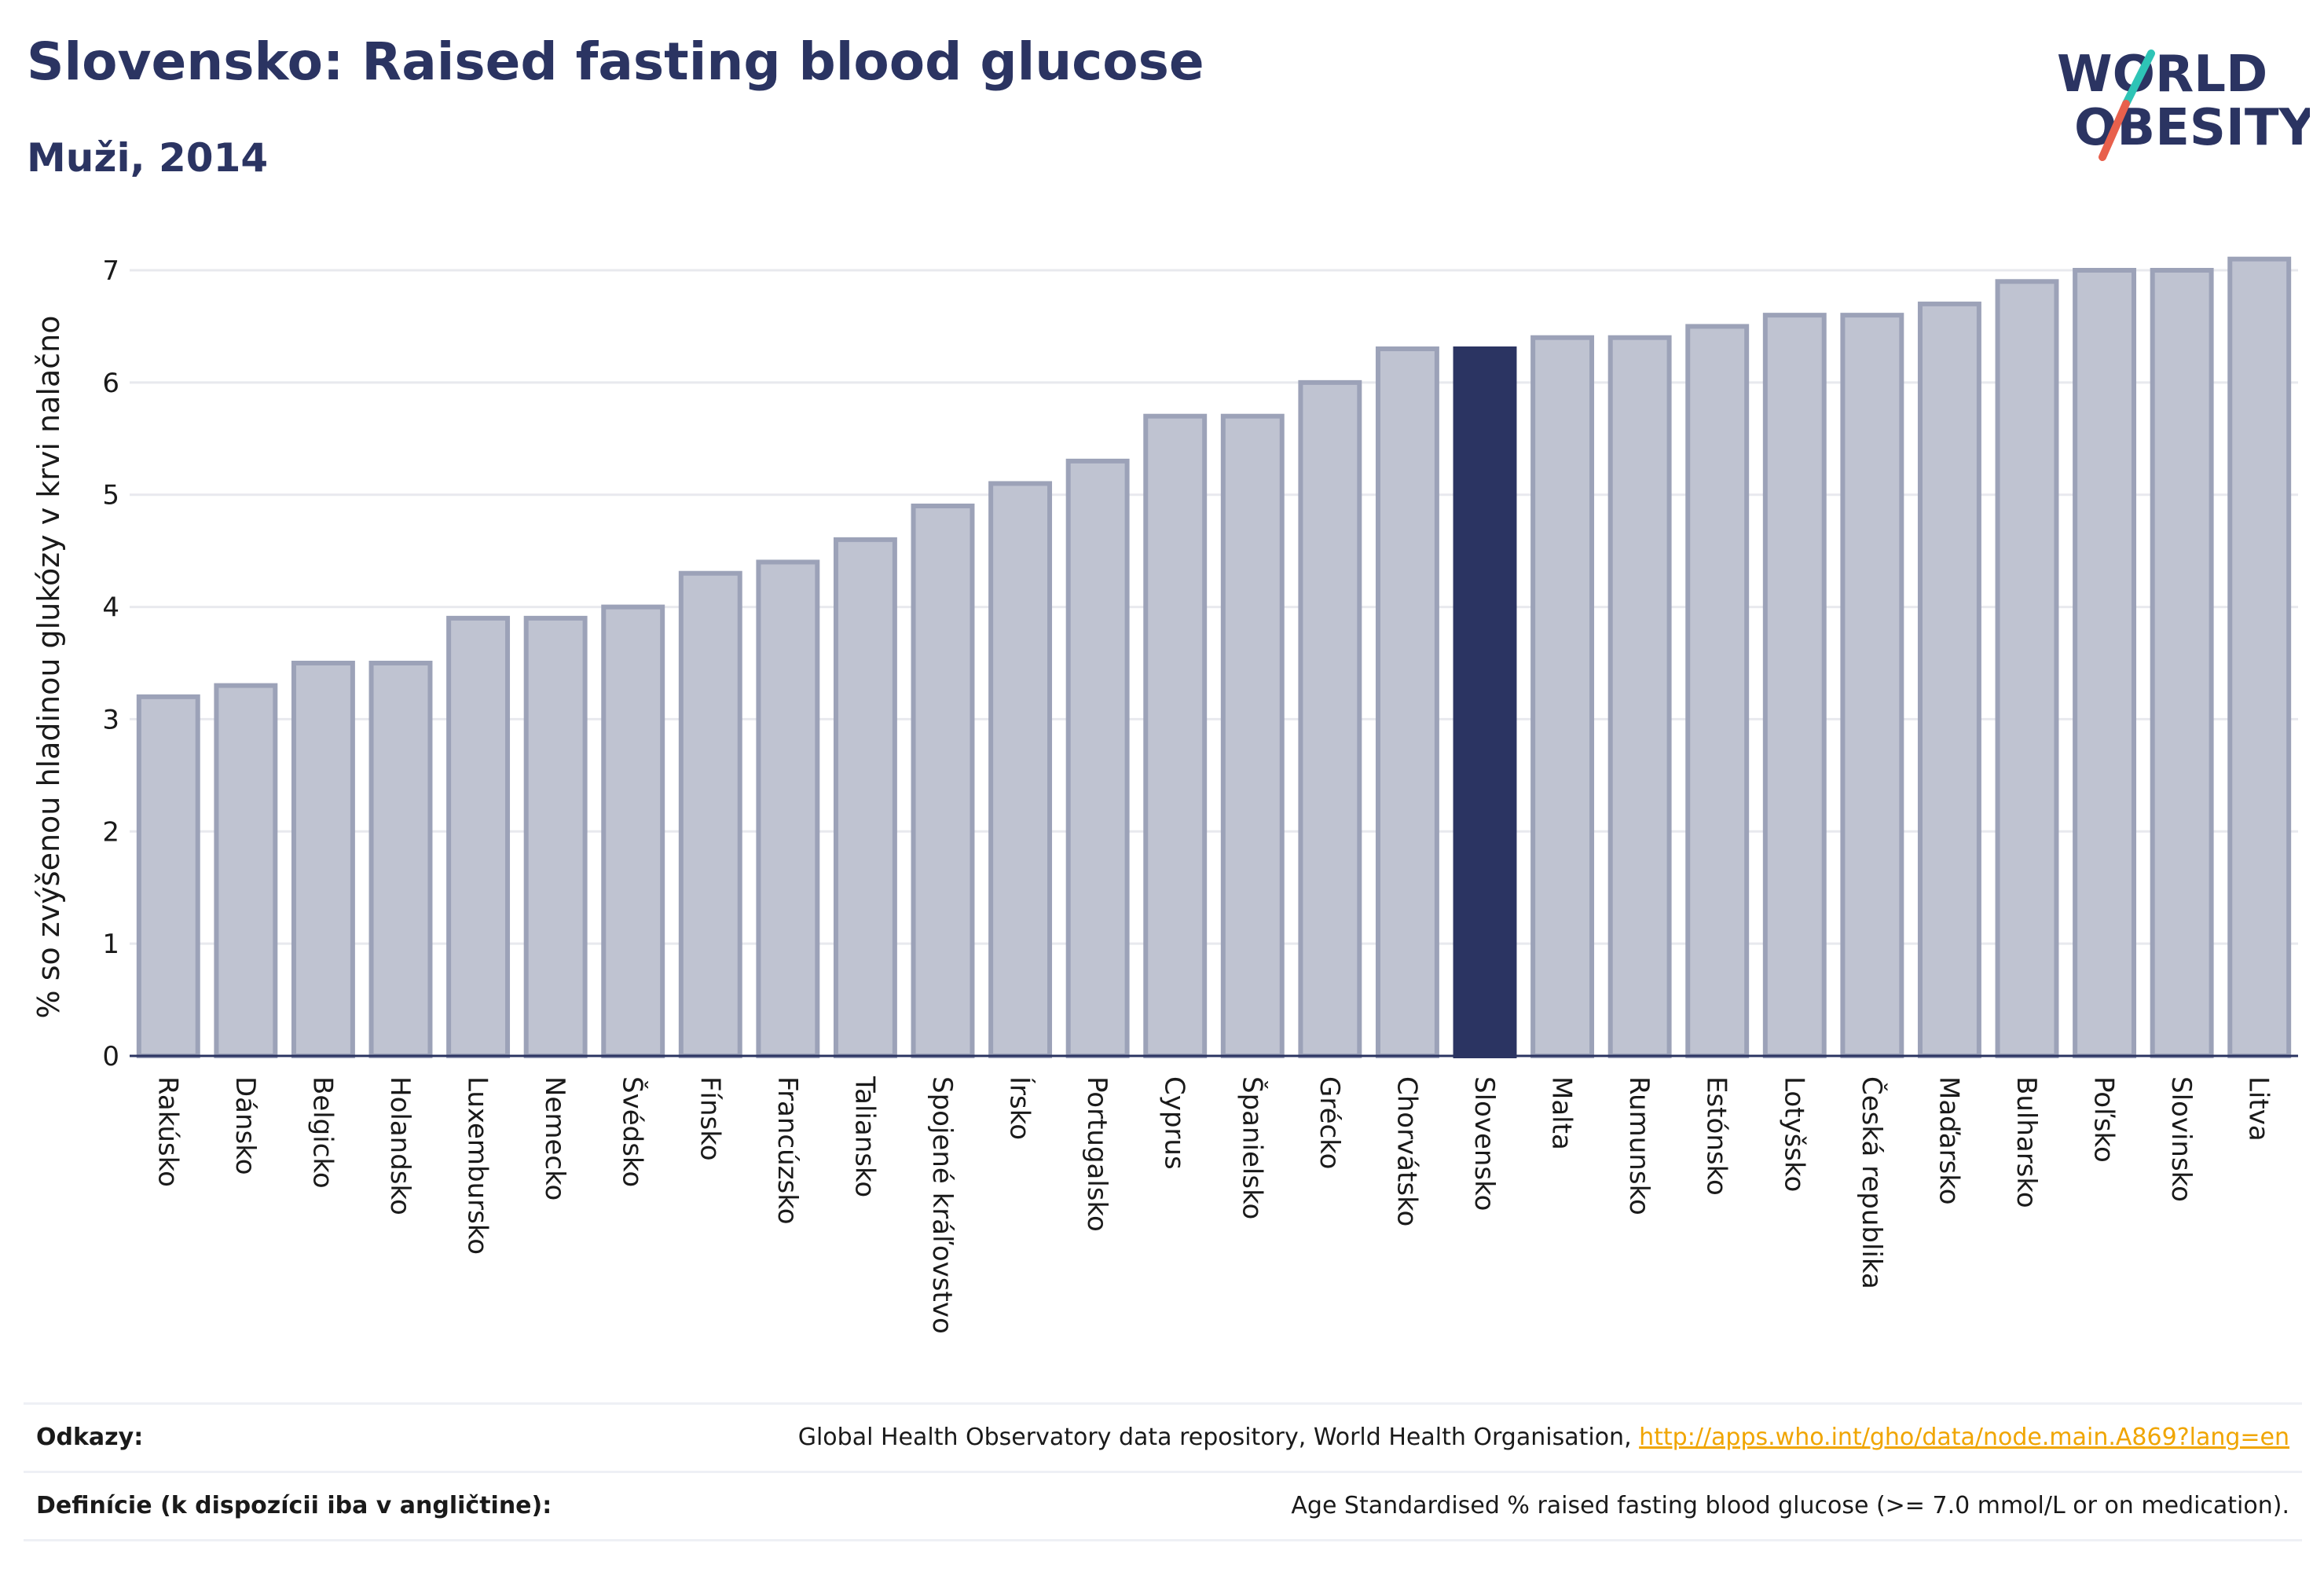 The width and height of the screenshot is (2324, 1576). Describe the element at coordinates (1949, 680) in the screenshot. I see `bar-maďarsko` at that location.